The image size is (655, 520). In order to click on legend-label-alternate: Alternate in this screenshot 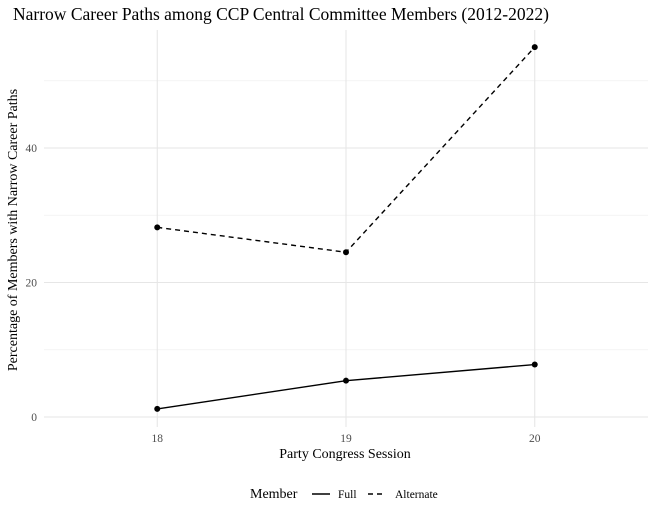, I will do `click(416, 495)`.